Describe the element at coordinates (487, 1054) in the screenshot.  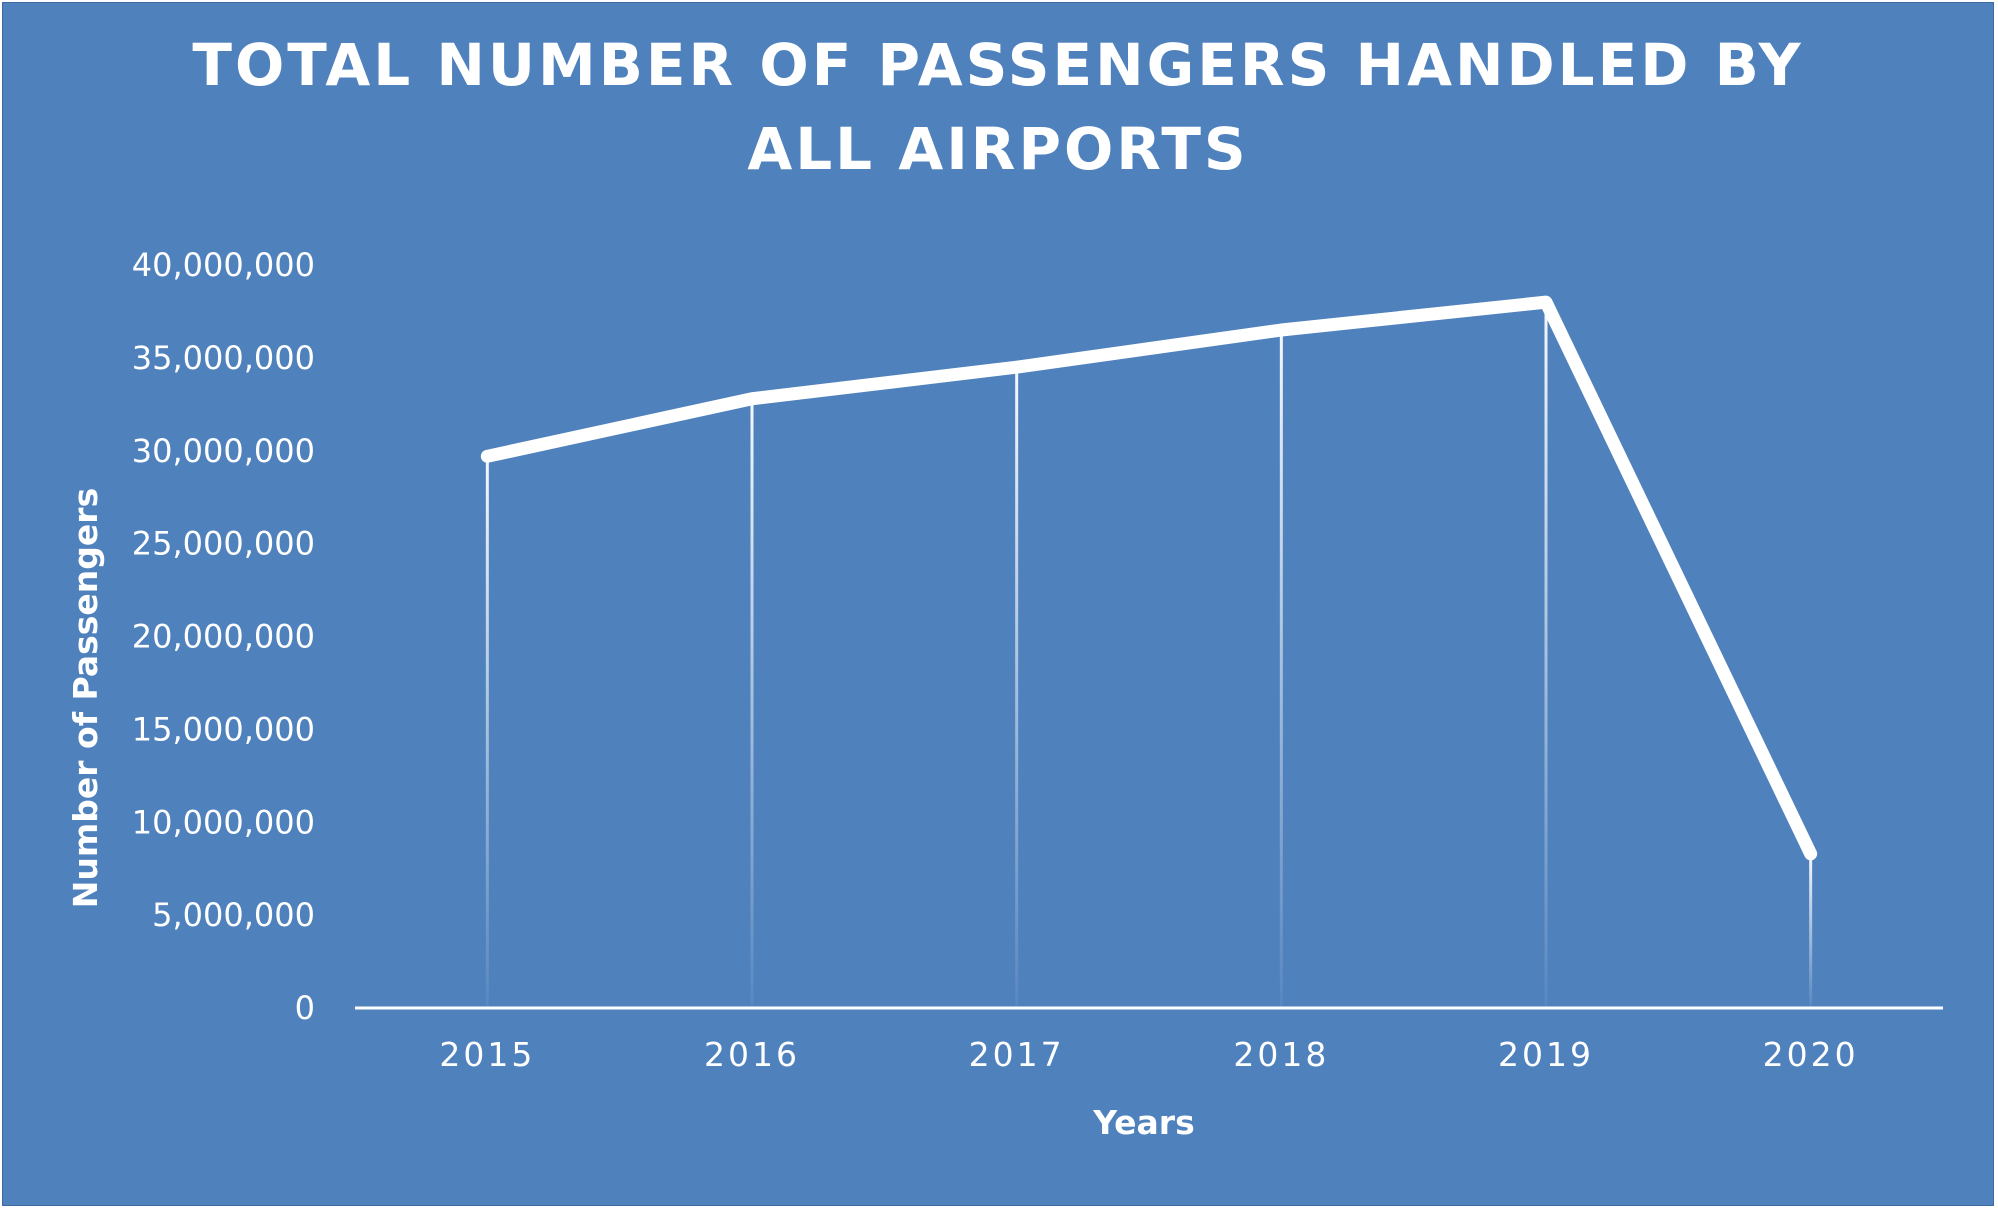
I see `x-tick-label: 2015` at that location.